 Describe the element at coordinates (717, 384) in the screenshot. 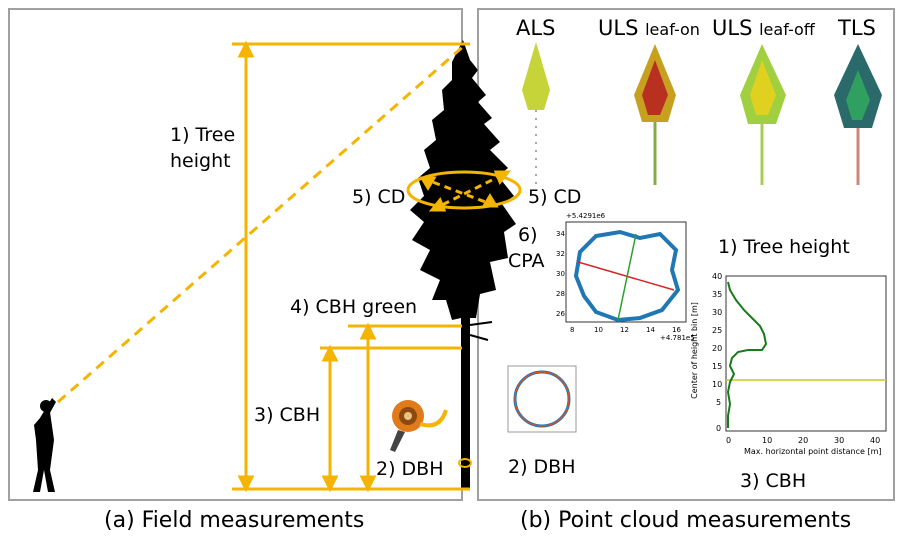

I see `cbh-ytick: 10` at that location.